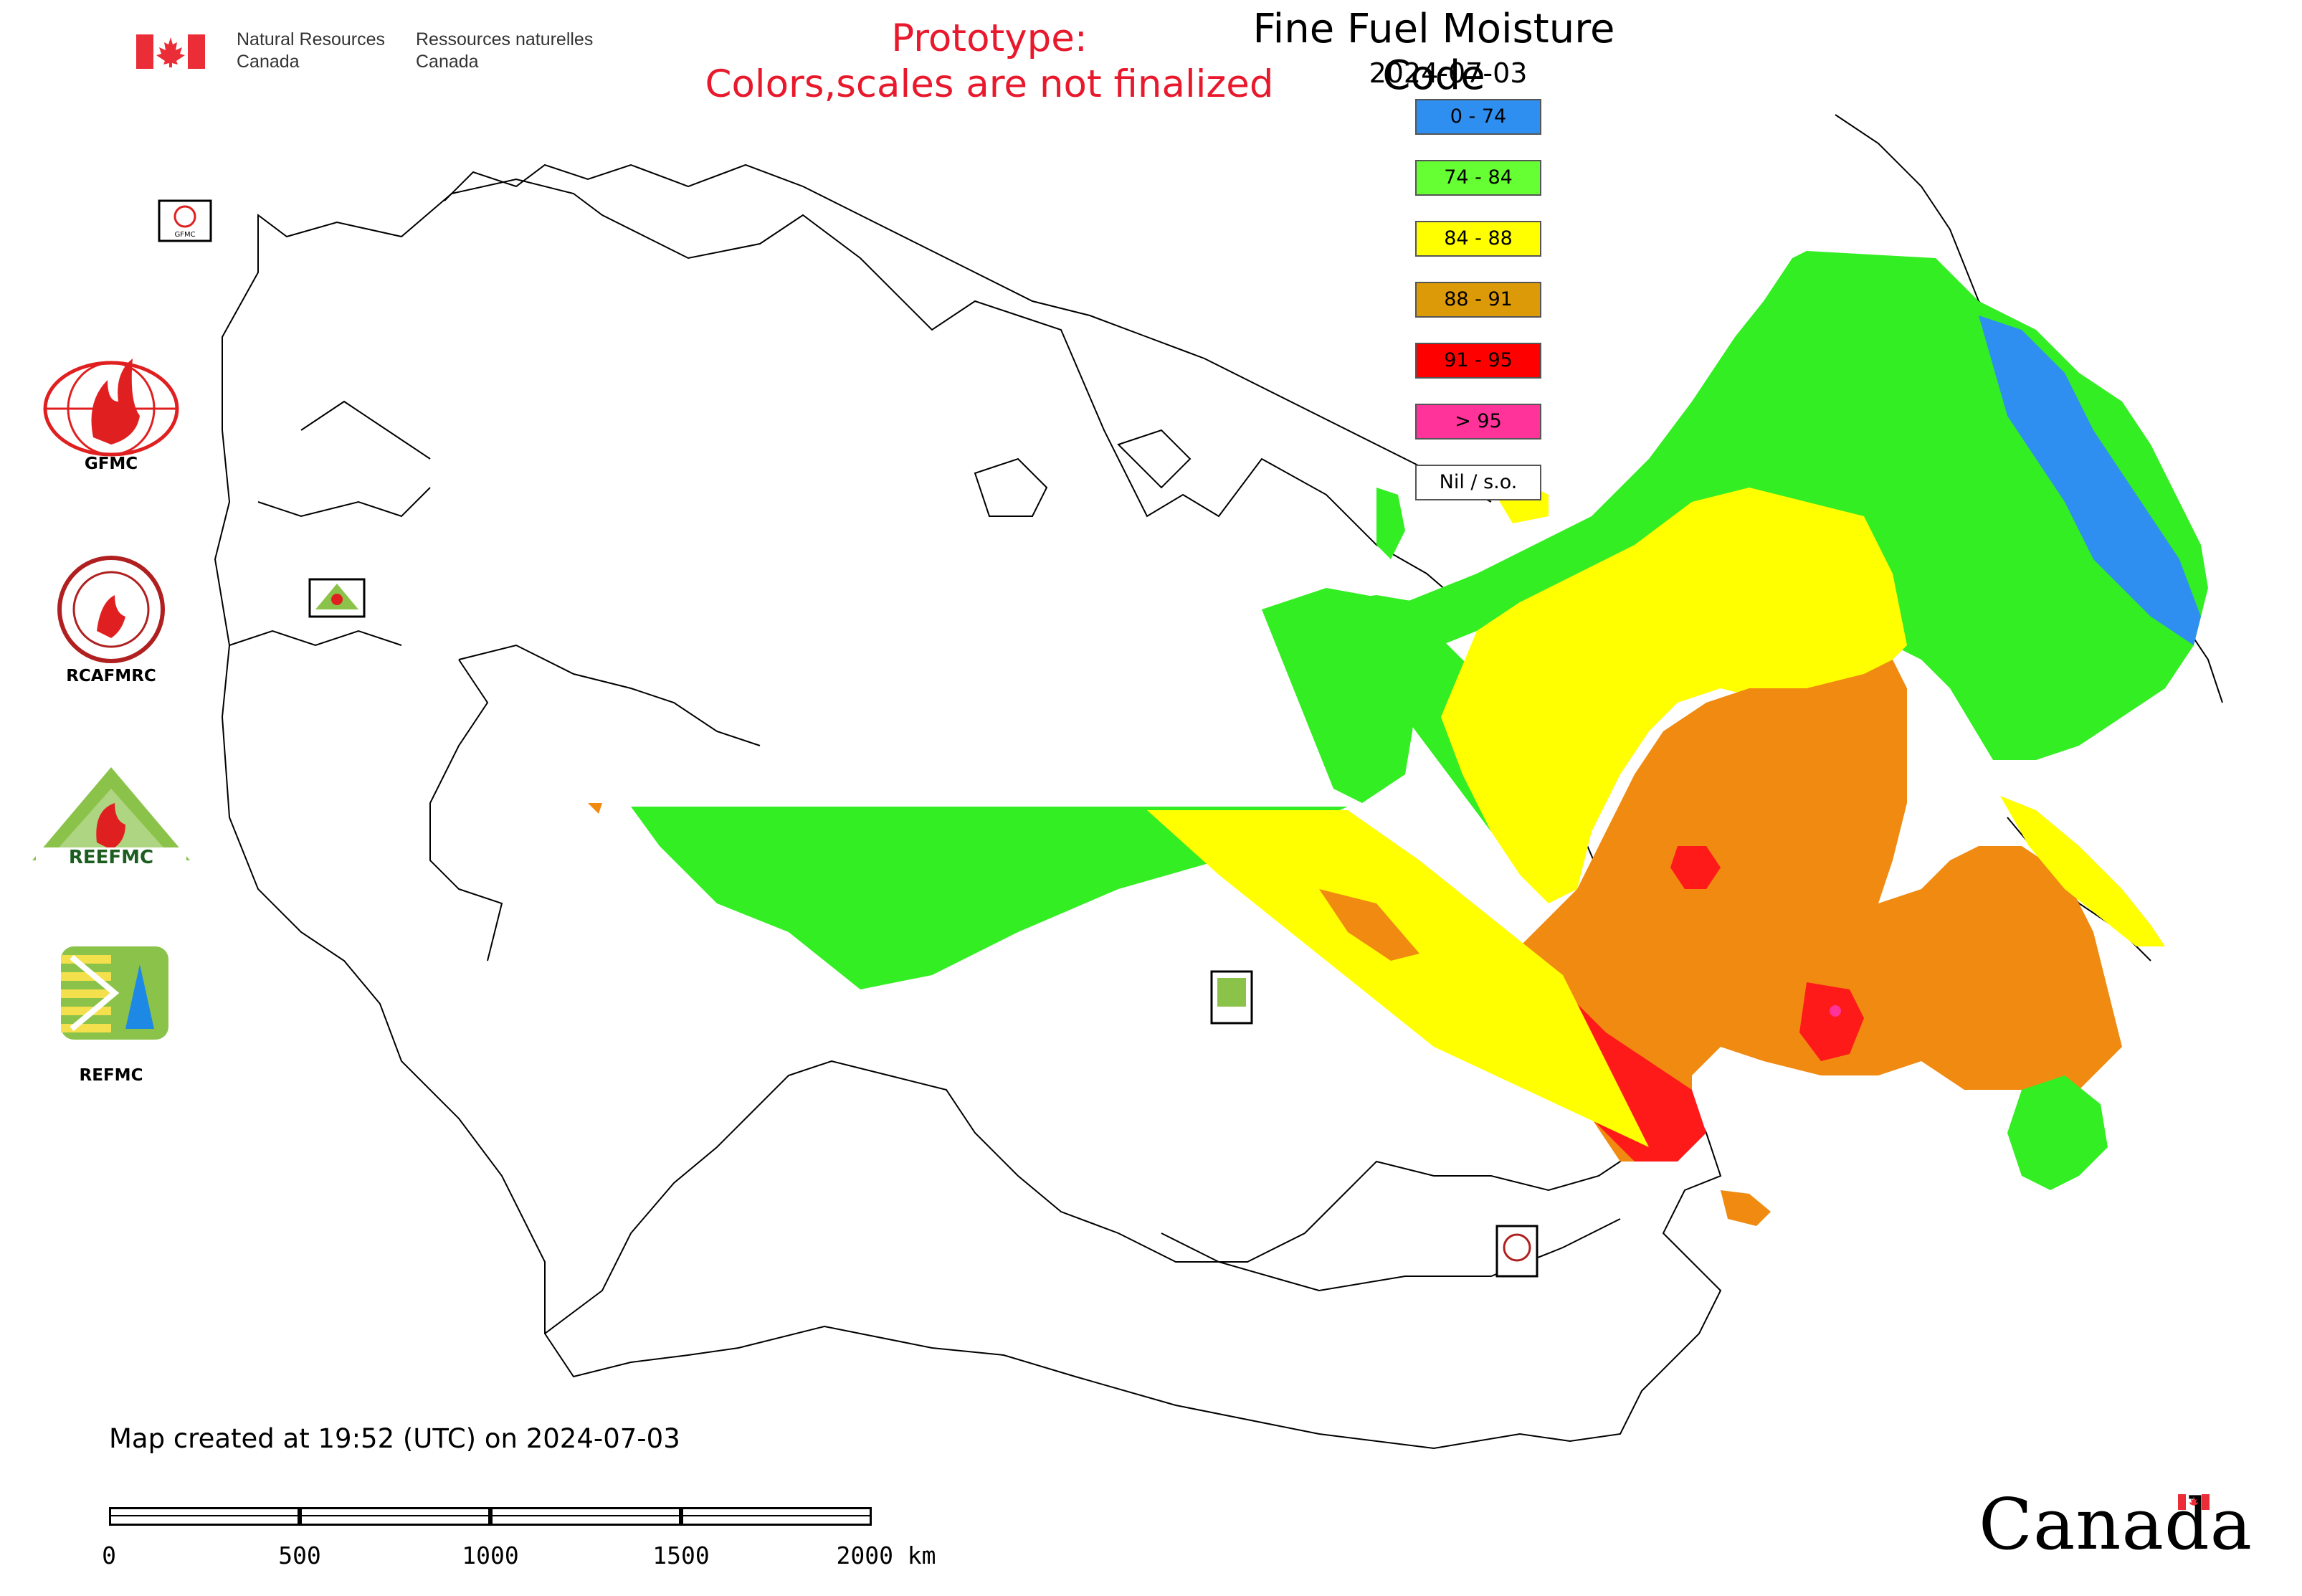 The width and height of the screenshot is (2302, 1596). Describe the element at coordinates (1478, 178) in the screenshot. I see `legend-item-74-84: 74 - 84` at that location.